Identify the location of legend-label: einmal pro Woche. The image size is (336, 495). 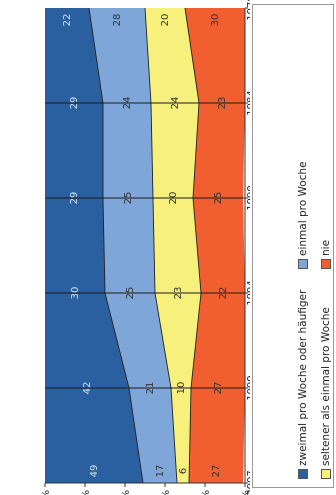
(302, 208).